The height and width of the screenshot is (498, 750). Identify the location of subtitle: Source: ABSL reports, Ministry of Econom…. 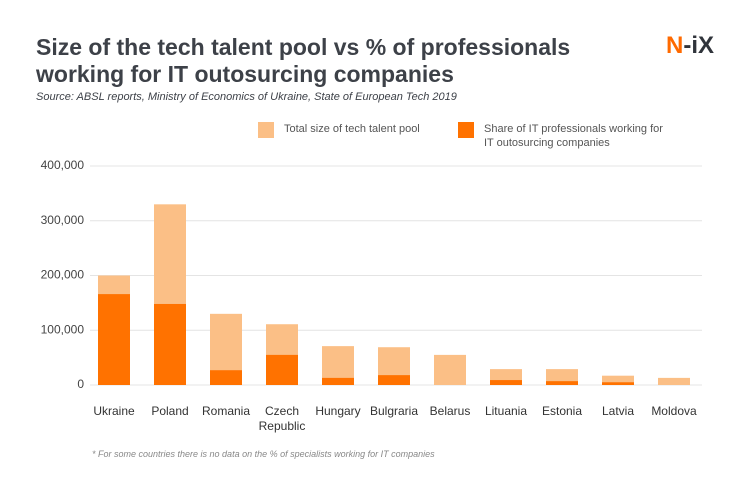
(246, 97).